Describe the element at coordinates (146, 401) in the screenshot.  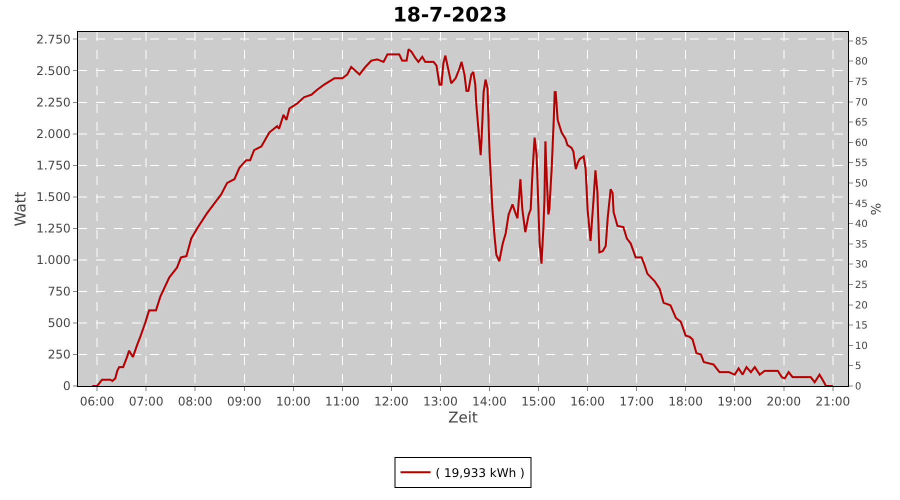
I see `x-tick-label: 07:00` at that location.